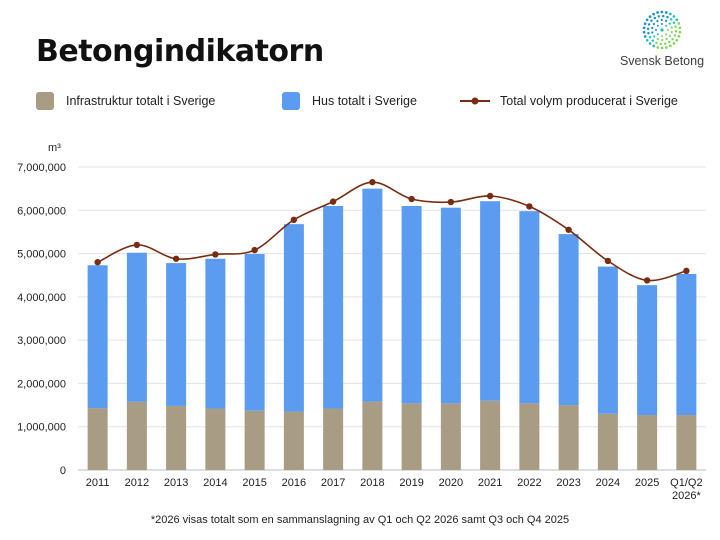  I want to click on x-tick-label: 2020, so click(451, 483).